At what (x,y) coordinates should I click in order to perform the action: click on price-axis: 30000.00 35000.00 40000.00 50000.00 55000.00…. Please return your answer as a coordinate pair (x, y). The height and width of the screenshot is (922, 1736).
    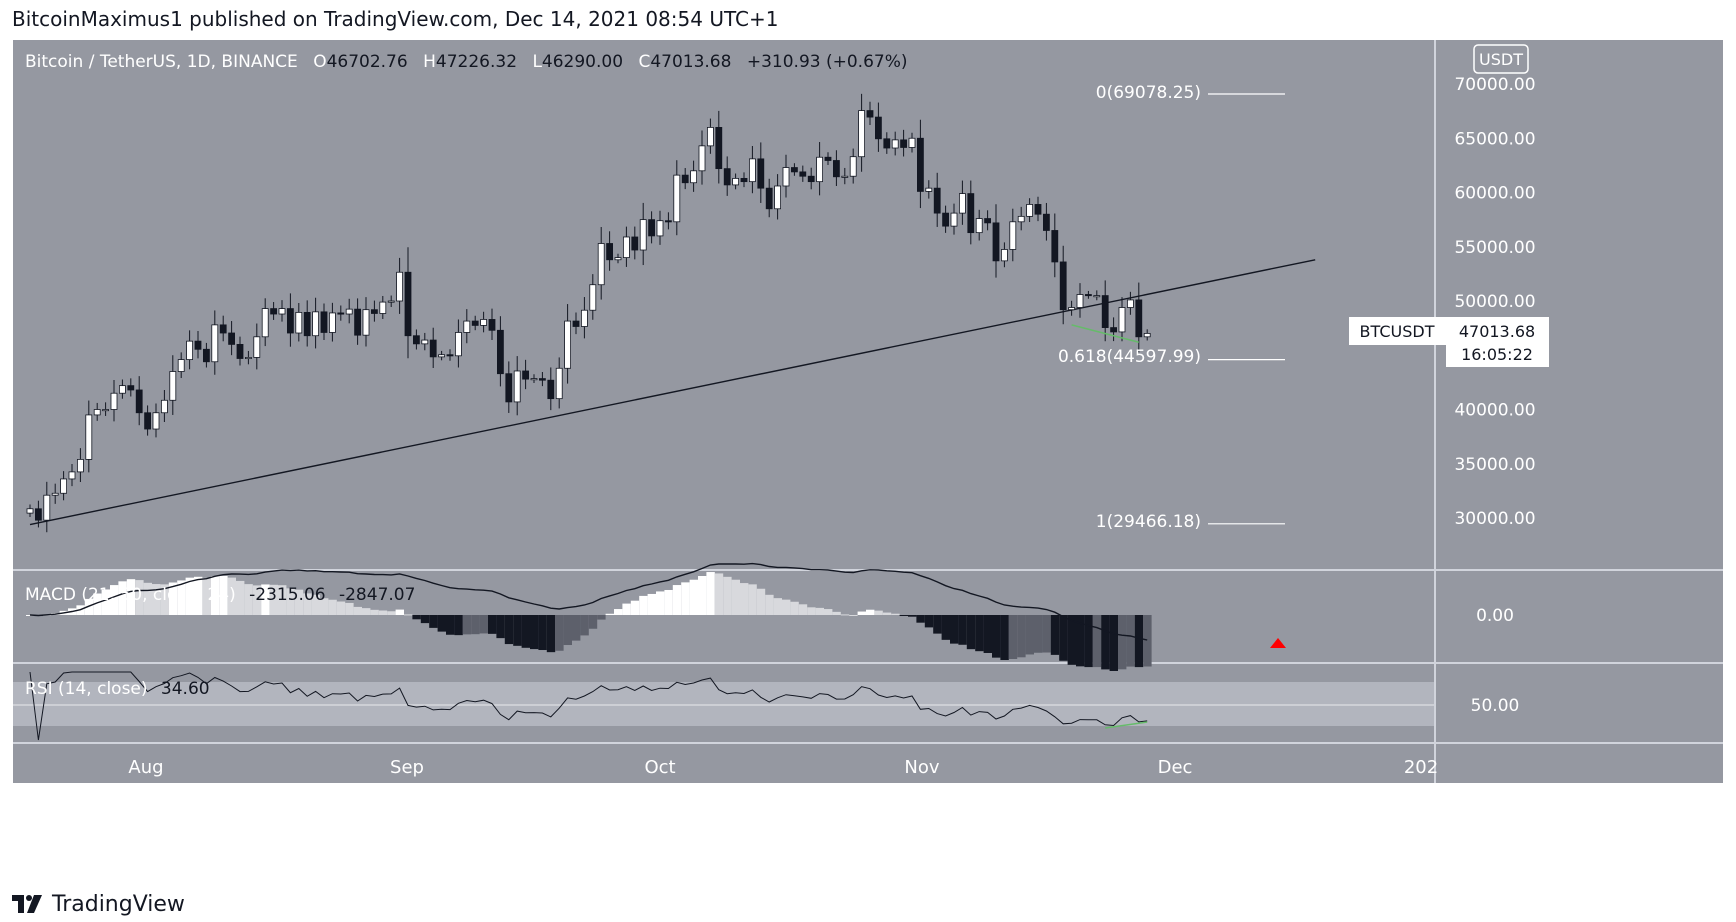
    Looking at the image, I should click on (1494, 302).